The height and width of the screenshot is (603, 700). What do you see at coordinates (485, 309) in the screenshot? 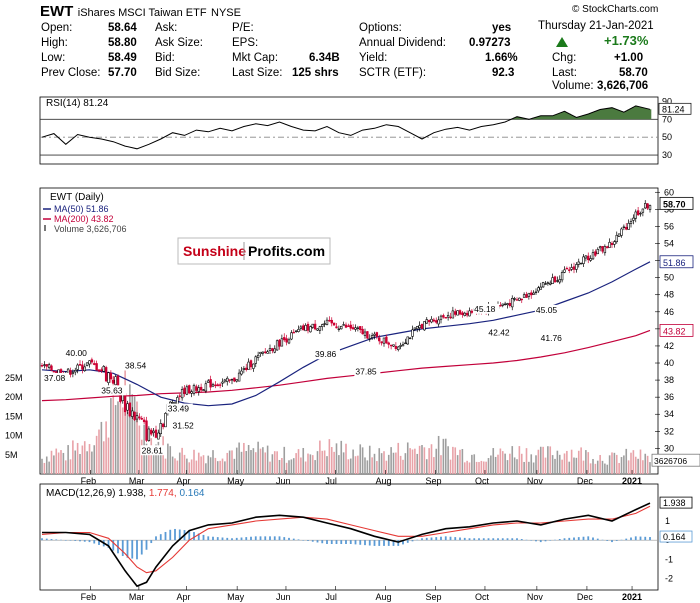
I see `price-label-45.18: 45.18` at bounding box center [485, 309].